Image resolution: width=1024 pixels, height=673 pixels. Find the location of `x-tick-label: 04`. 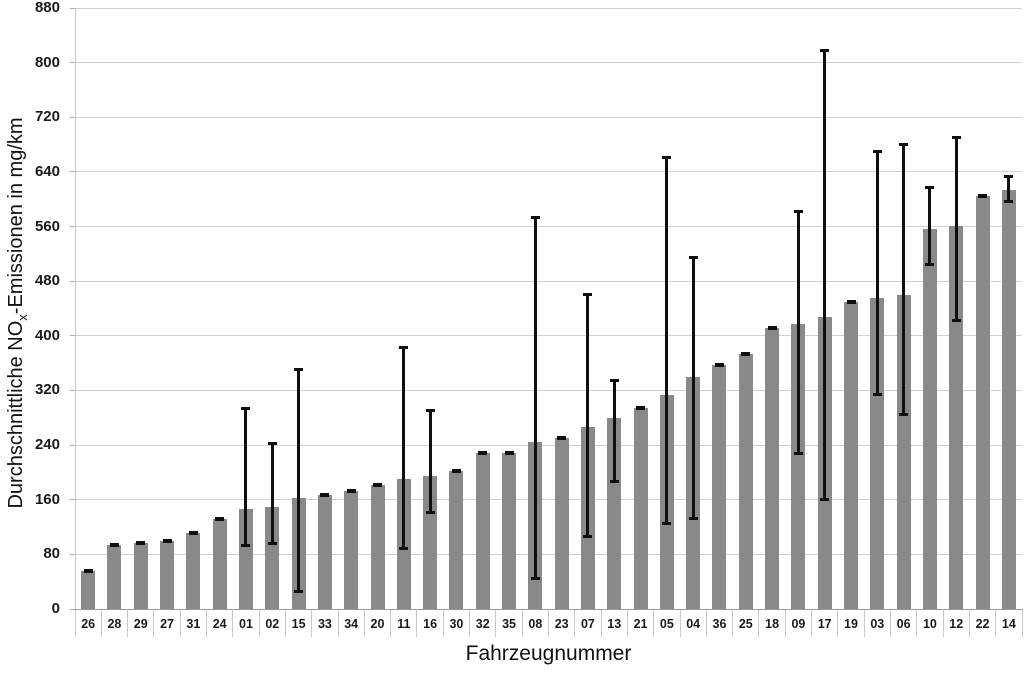

x-tick-label: 04 is located at coordinates (693, 624).